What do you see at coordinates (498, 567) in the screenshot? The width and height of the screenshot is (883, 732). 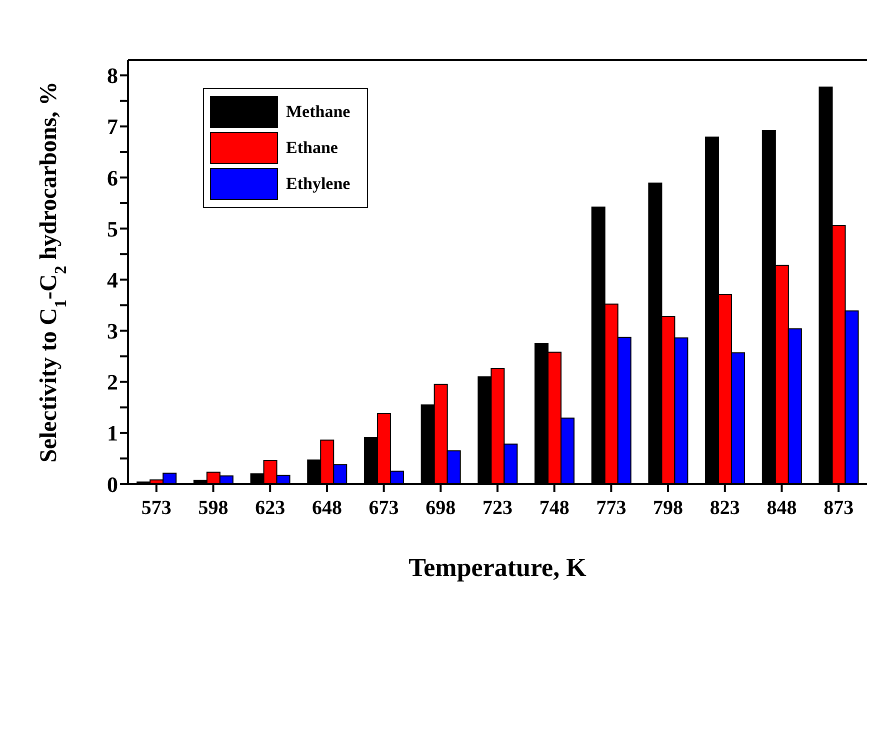 I see `x-axis-title: Temperature, K` at bounding box center [498, 567].